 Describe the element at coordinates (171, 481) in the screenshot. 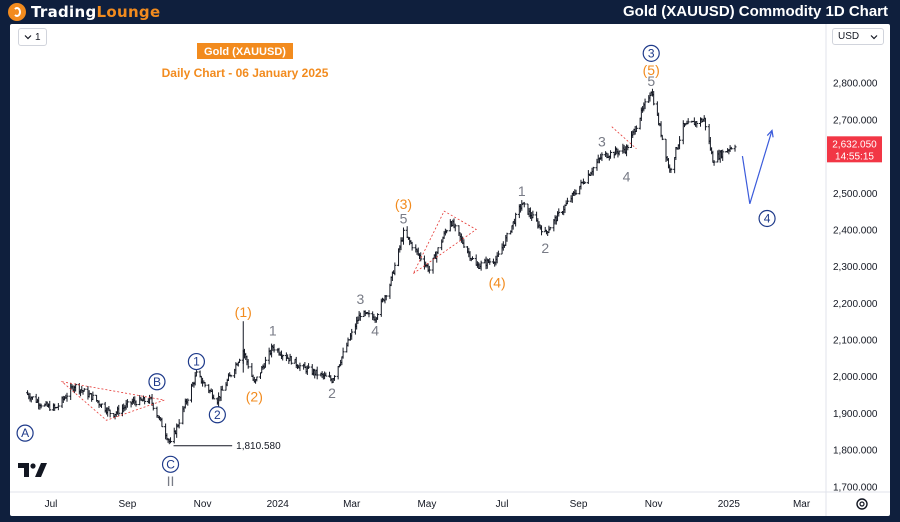

I see `wave-label: II` at that location.